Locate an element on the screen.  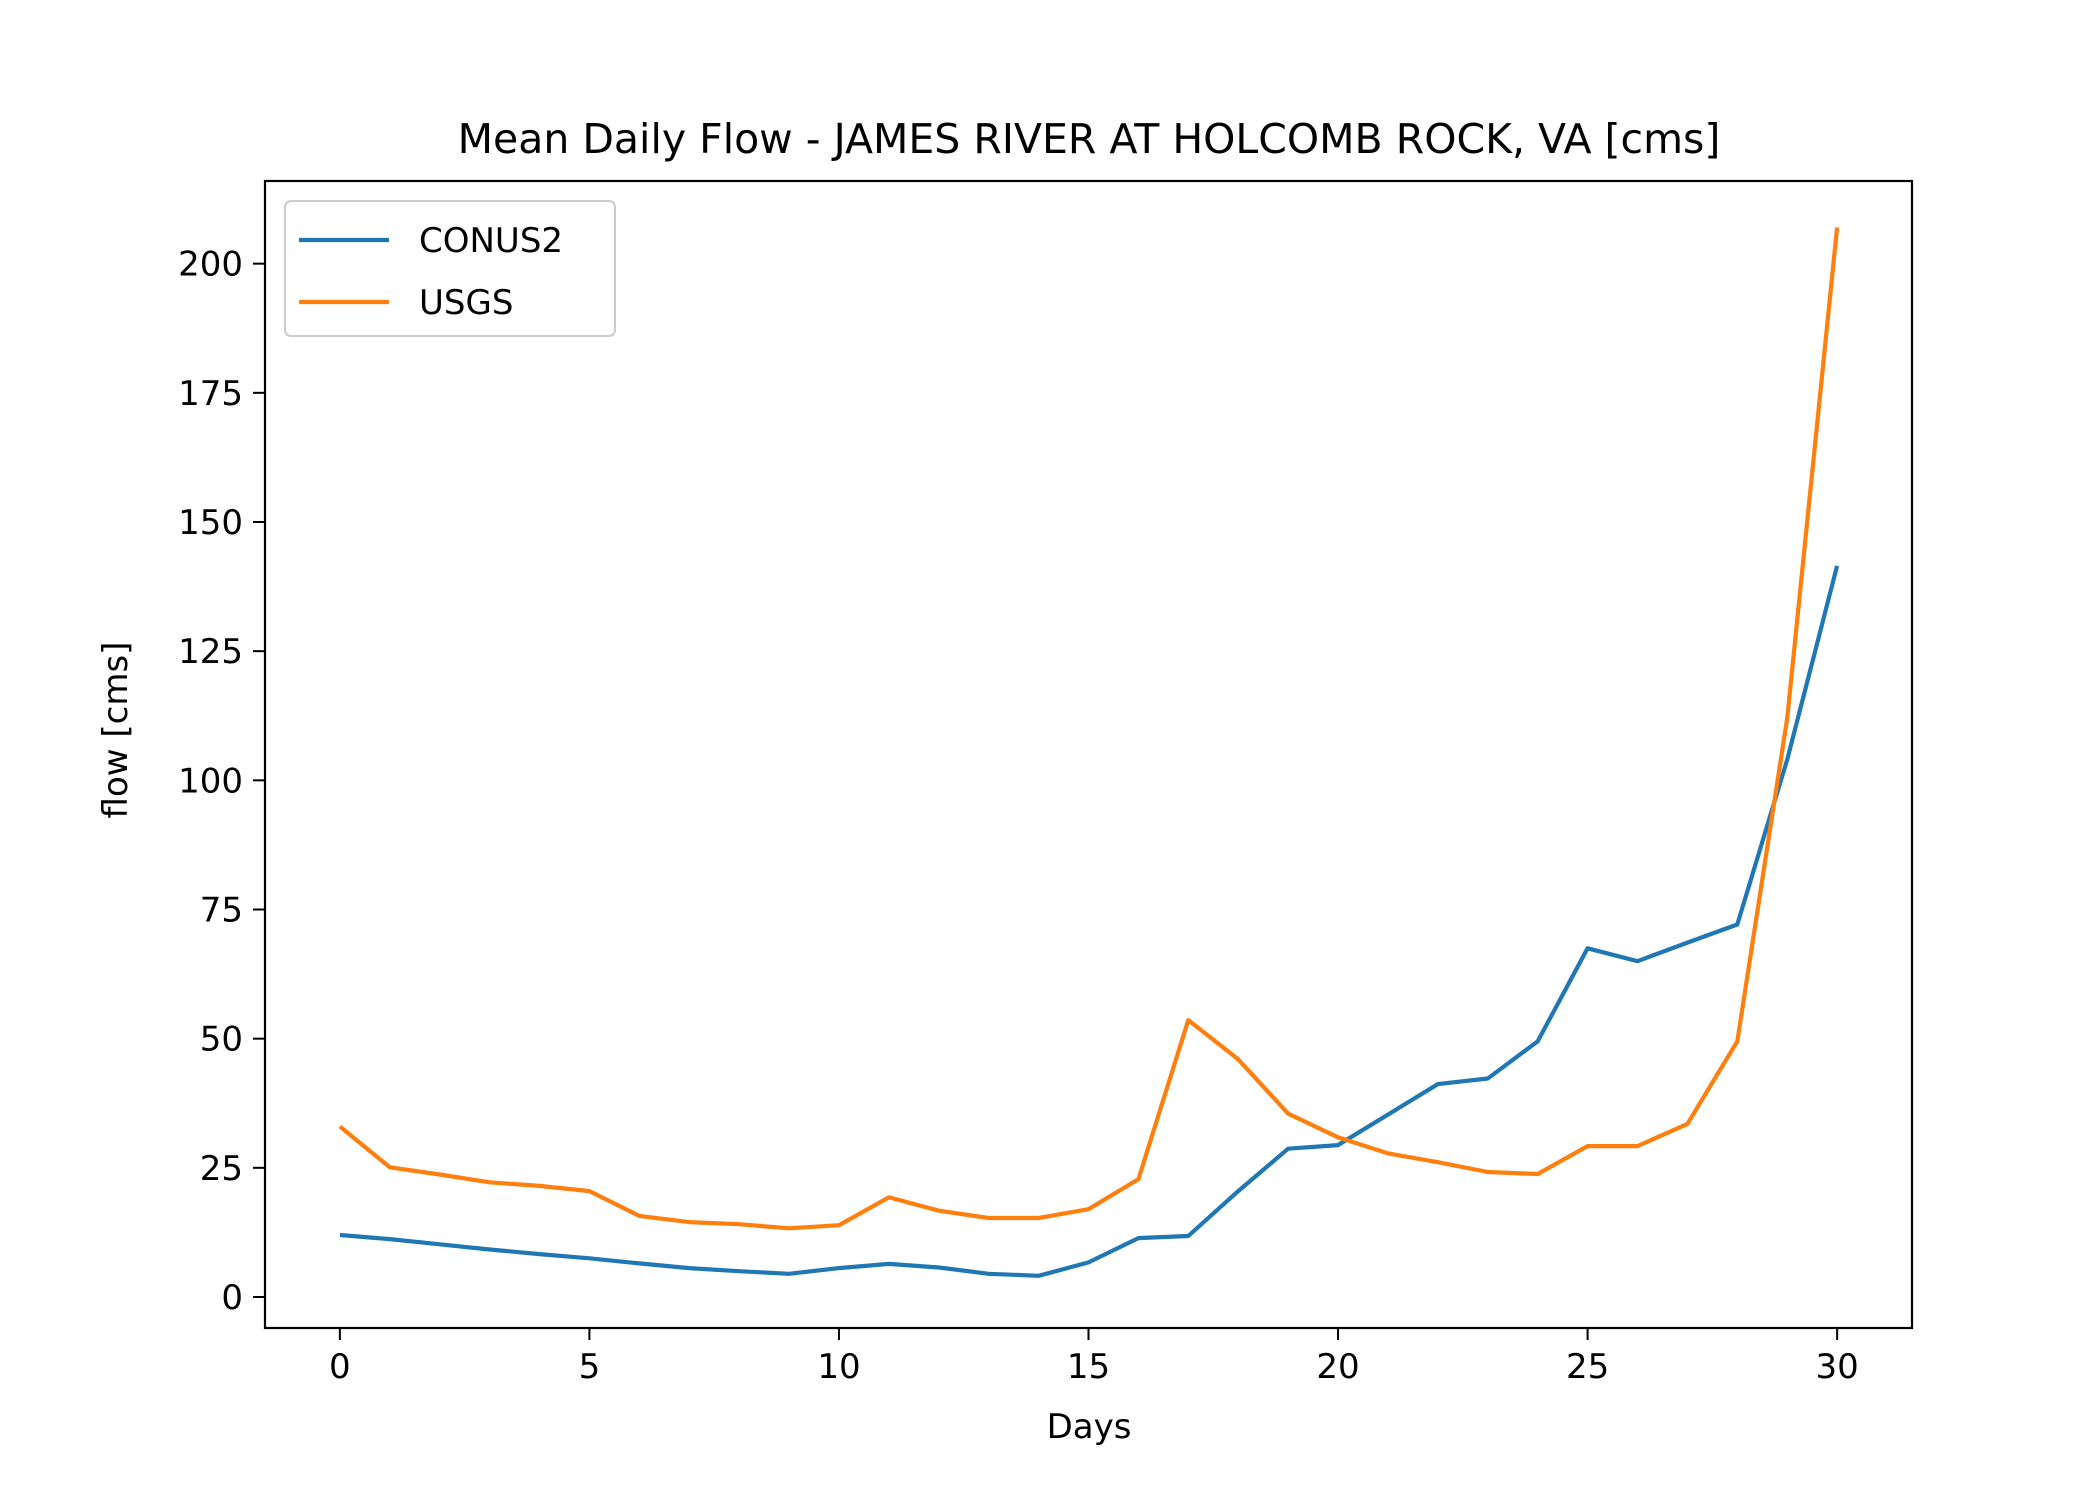
x-axis-label: Days is located at coordinates (1089, 1427).